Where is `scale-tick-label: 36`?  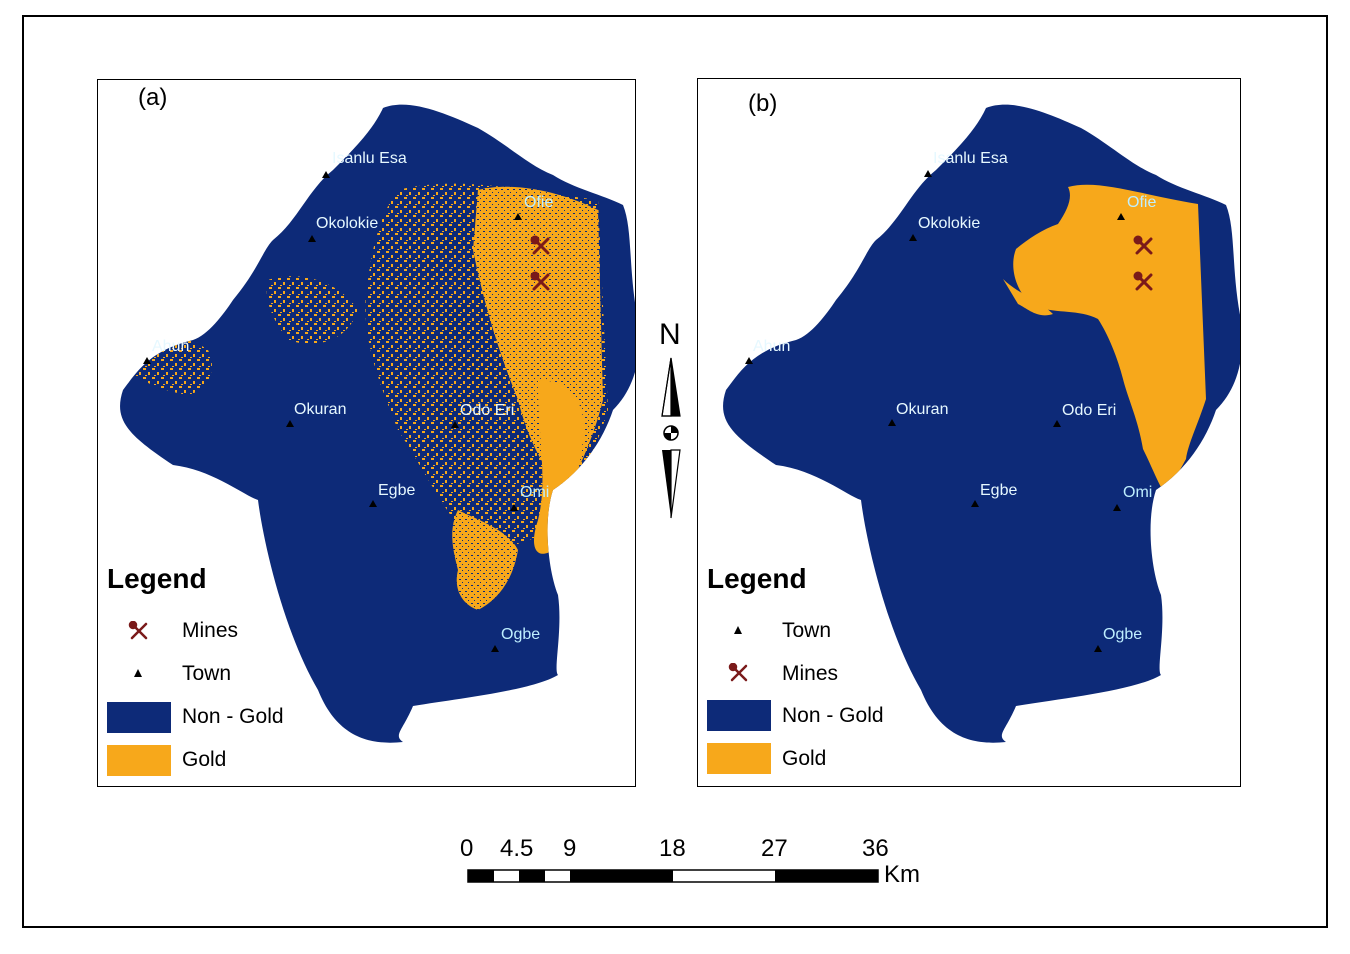
scale-tick-label: 36 is located at coordinates (875, 848).